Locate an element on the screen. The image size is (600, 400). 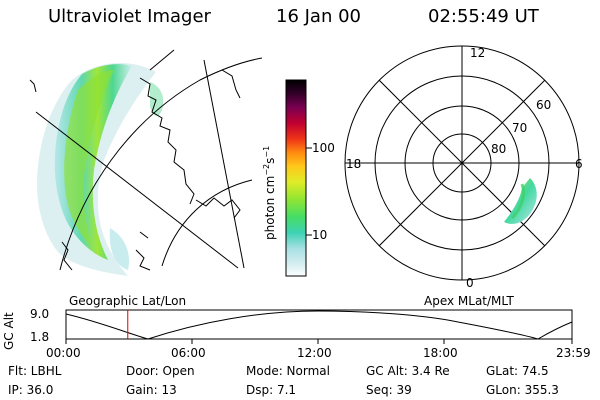
info-glon: GLon: 355.3 is located at coordinates (522, 390).